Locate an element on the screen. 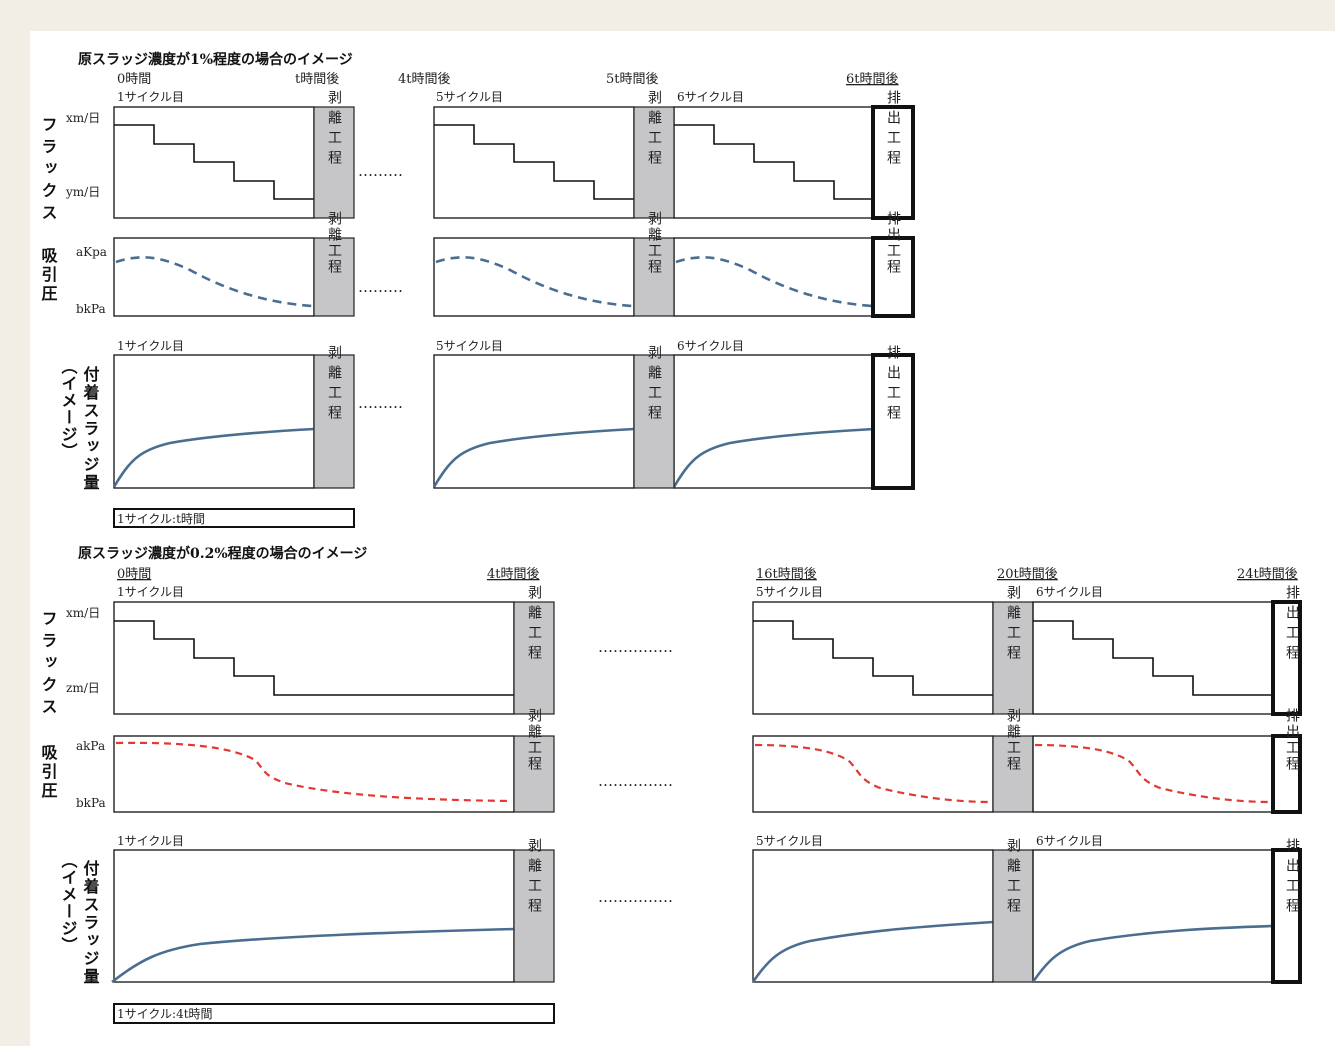 The image size is (1335, 1046). p2-sludge-peel-1-label: 剥離工程 is located at coordinates (534, 878).